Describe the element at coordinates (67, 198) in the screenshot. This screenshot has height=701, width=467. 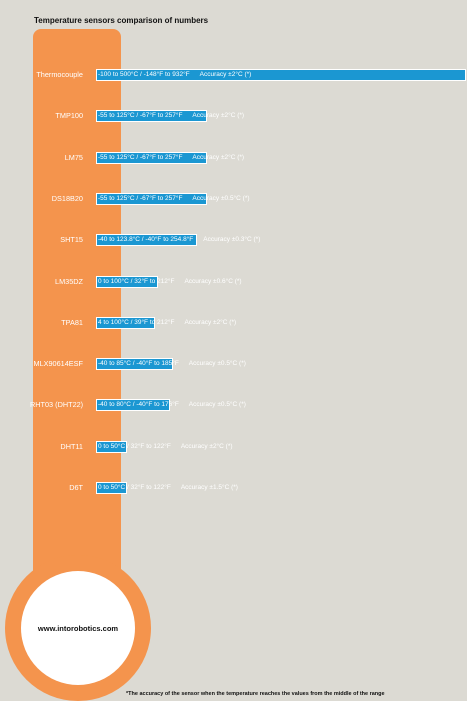
I see `category-label: DS18B20` at that location.